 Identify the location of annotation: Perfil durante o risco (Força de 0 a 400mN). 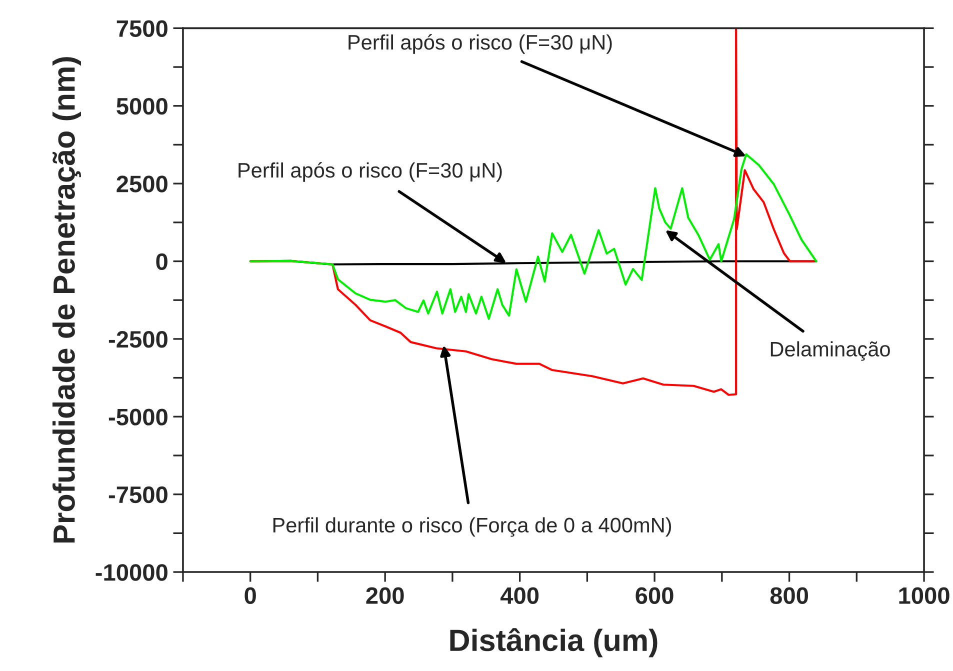
(472, 527).